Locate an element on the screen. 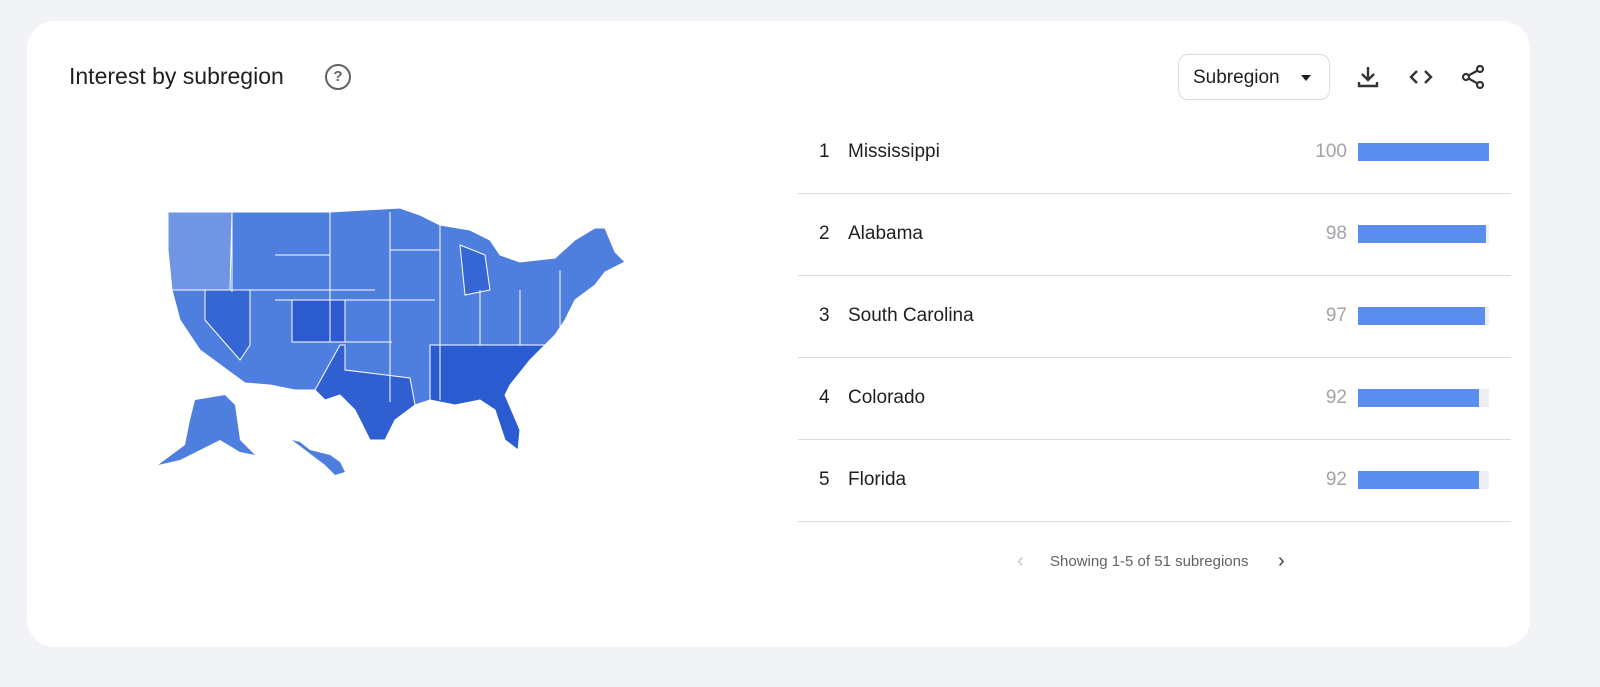  state-texas is located at coordinates (365, 392).